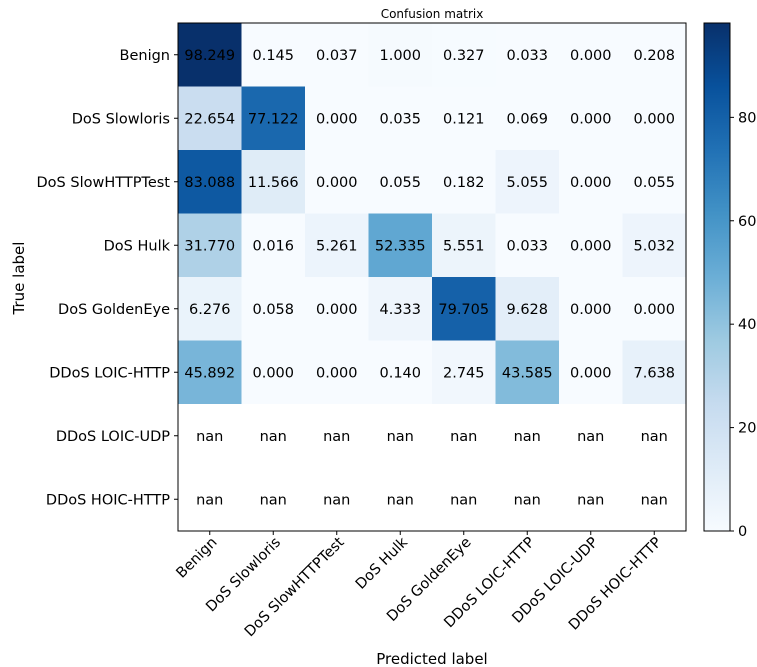 Image resolution: width=757 pixels, height=667 pixels. Describe the element at coordinates (400, 119) in the screenshot. I see `cell-value-label: 0.035` at that location.